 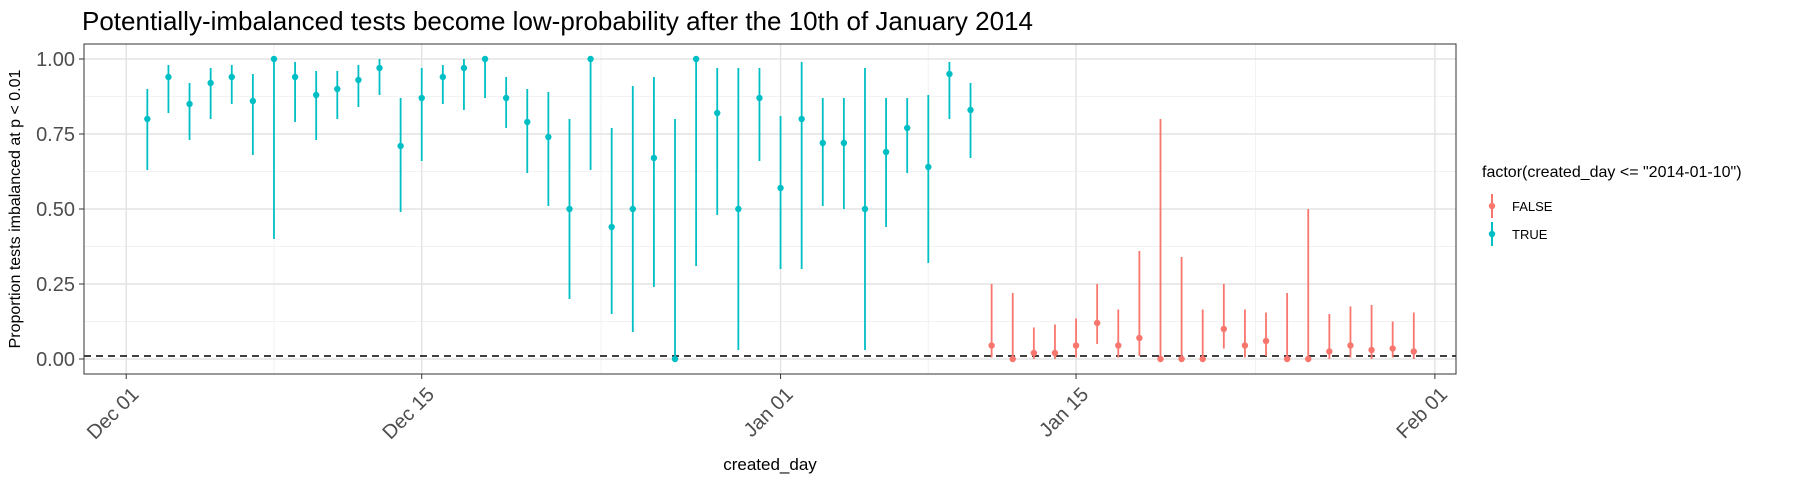 What do you see at coordinates (55, 285) in the screenshot?
I see `y-tick-label: 0.25` at bounding box center [55, 285].